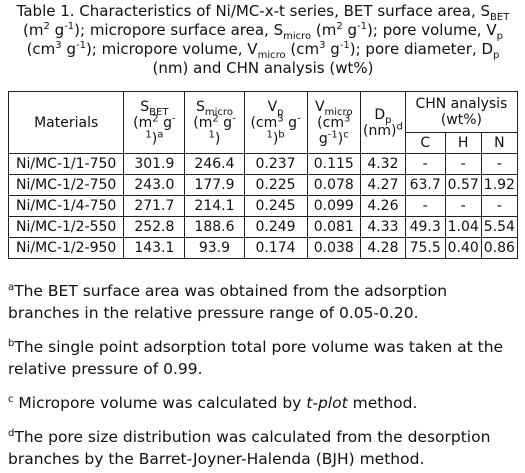 This screenshot has height=473, width=525. What do you see at coordinates (425, 143) in the screenshot?
I see `header-cell: C` at bounding box center [425, 143].